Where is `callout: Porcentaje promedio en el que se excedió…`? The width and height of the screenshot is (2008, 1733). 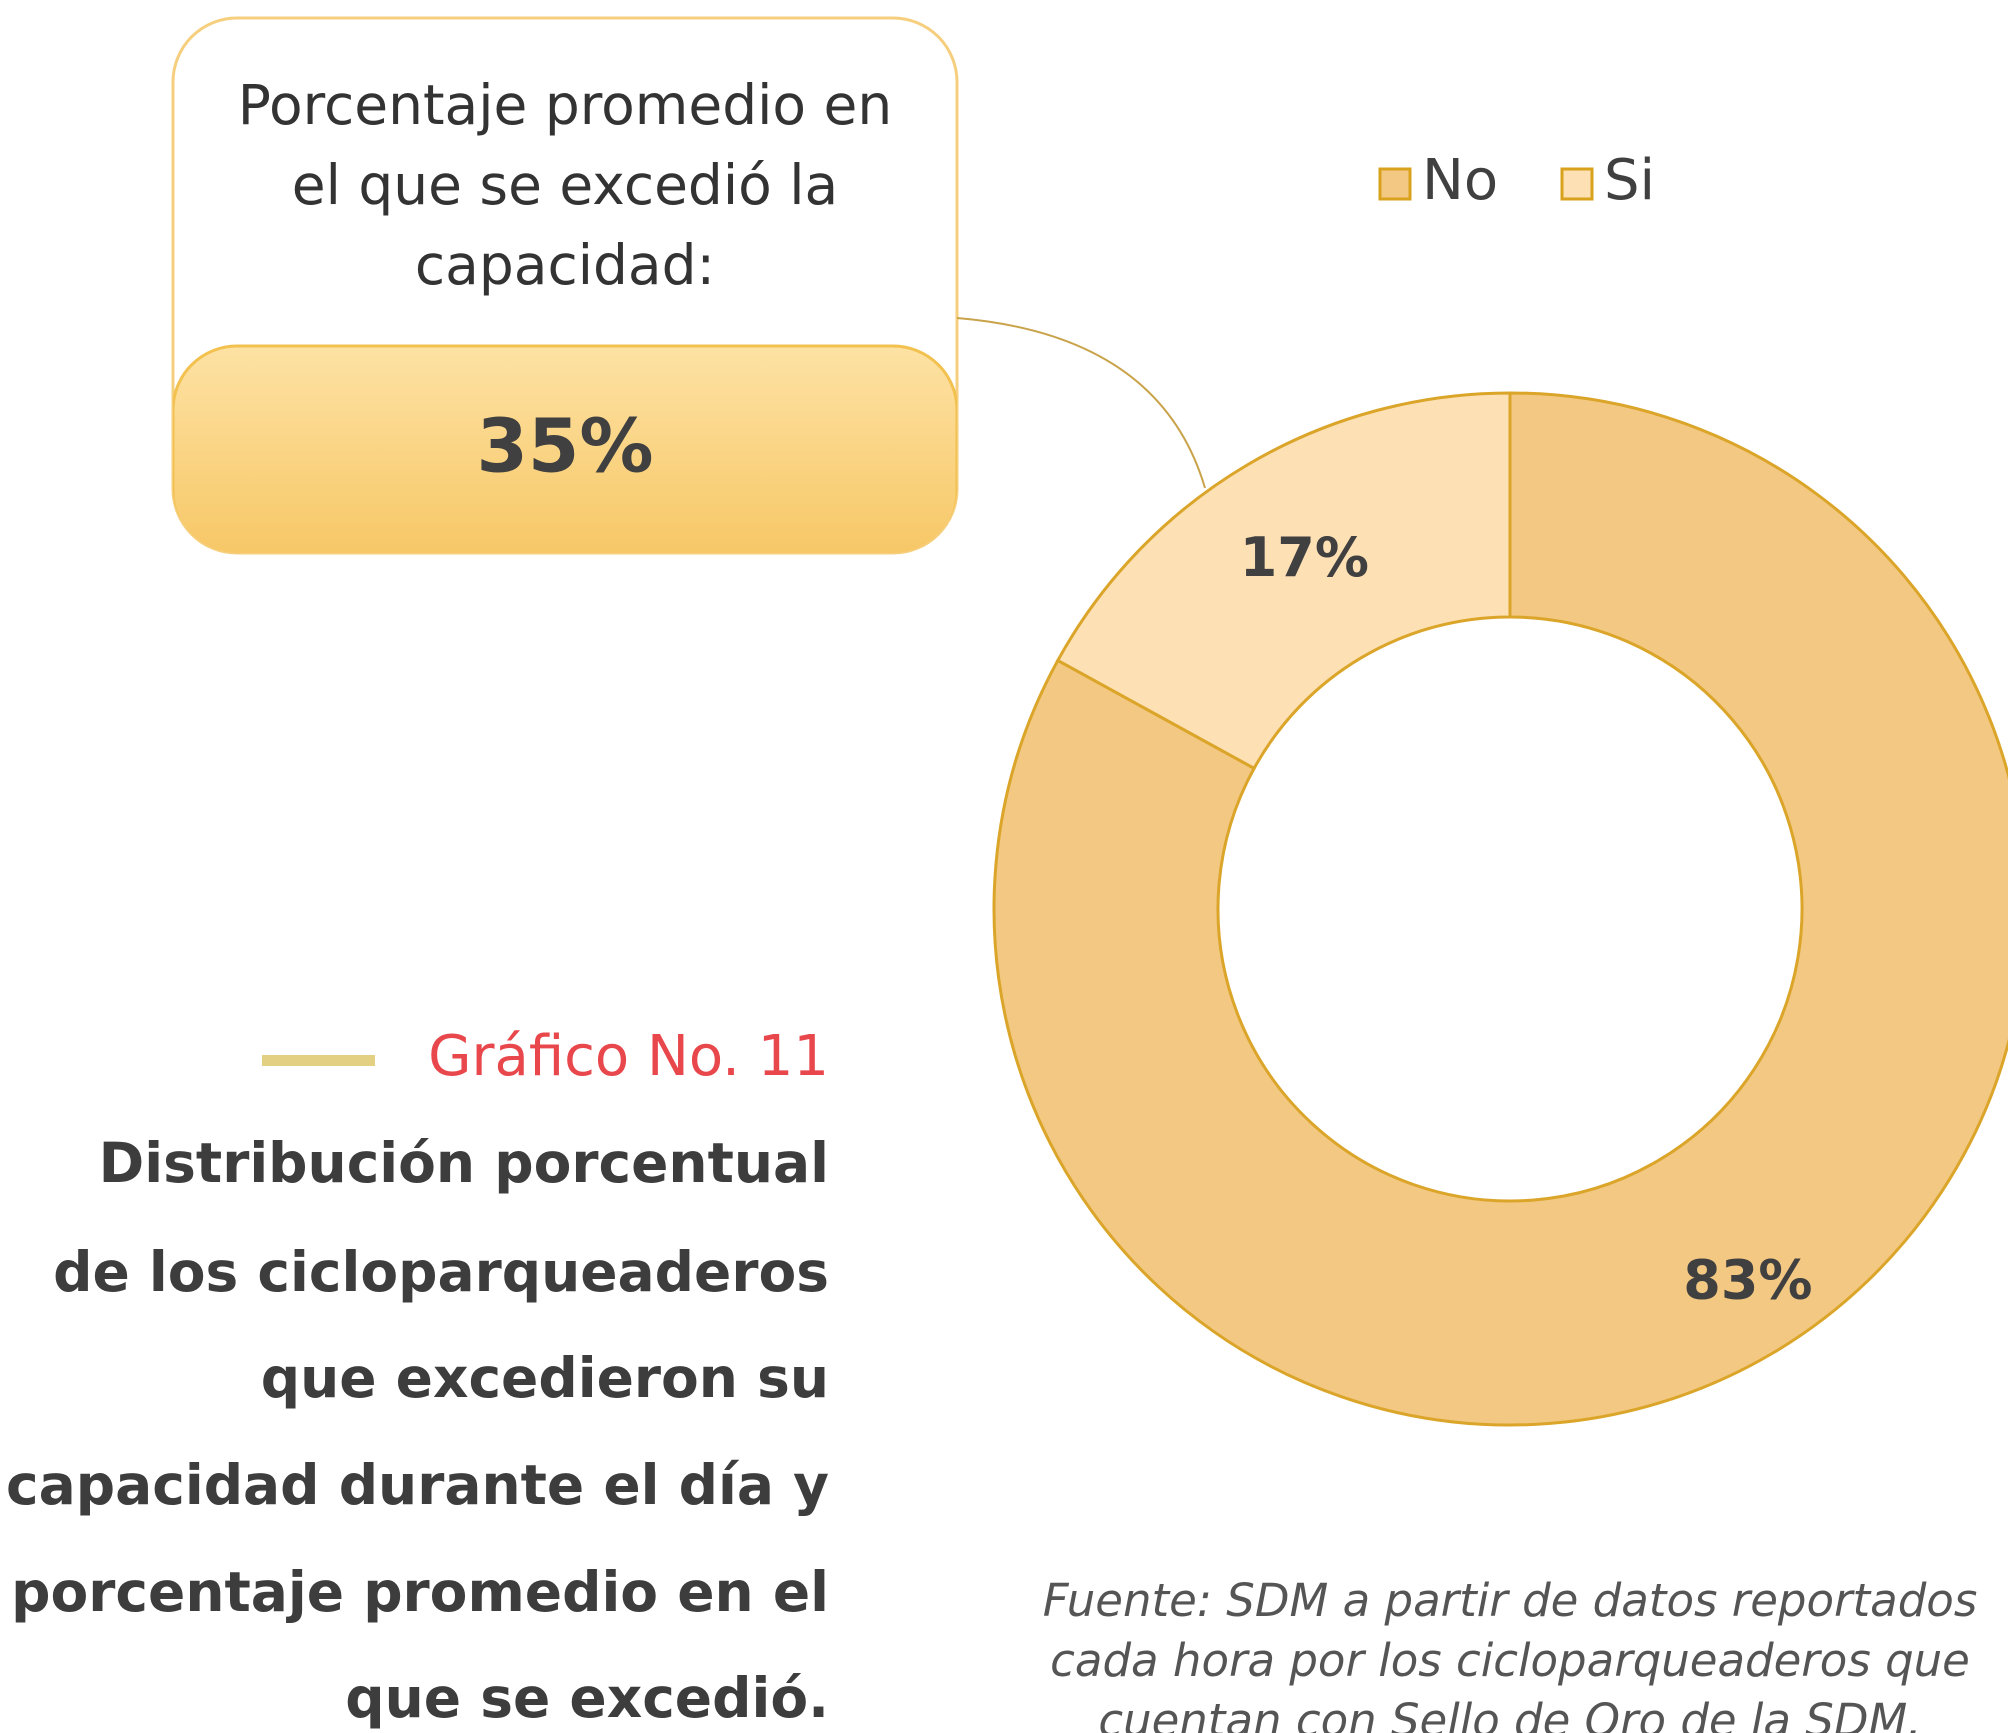 callout: Porcentaje promedio en el que se excedió… is located at coordinates (565, 285).